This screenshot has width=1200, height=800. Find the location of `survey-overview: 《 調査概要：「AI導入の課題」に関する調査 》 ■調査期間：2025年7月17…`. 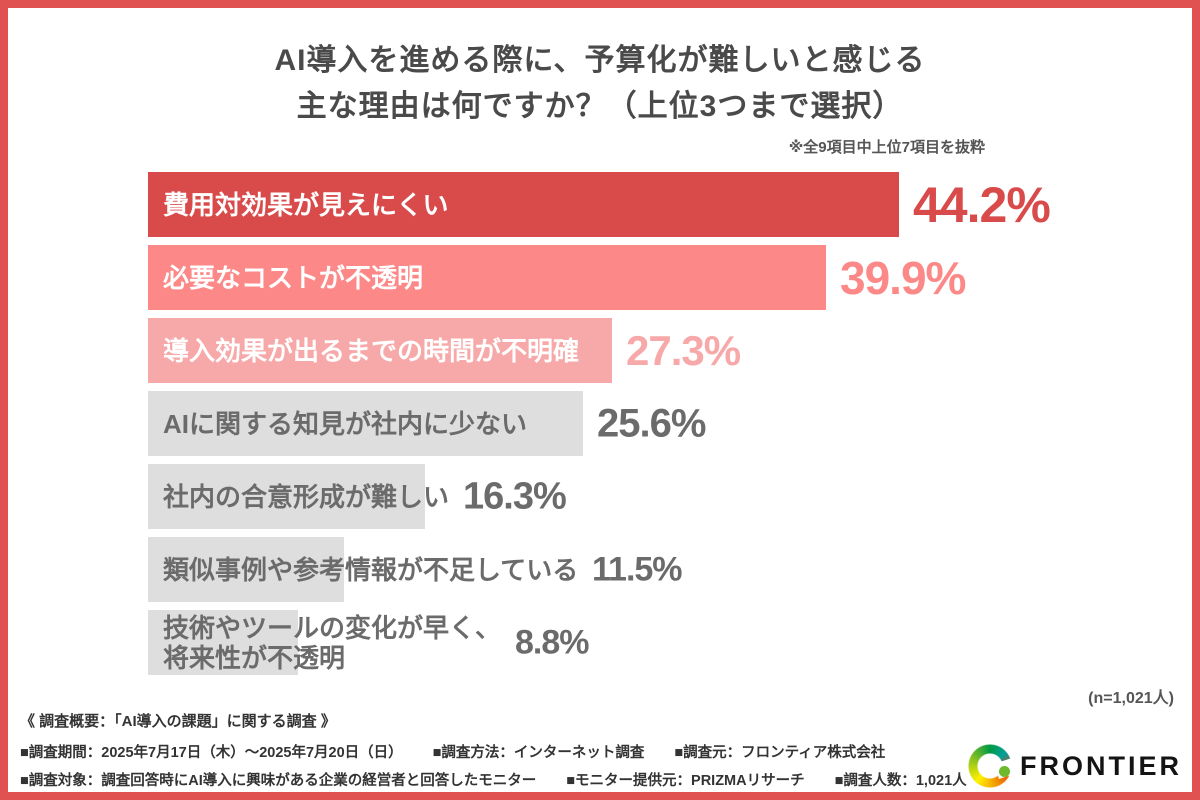

survey-overview: 《 調査概要：「AI導入の課題」に関する調査 》 ■調査期間：2025年7月17… is located at coordinates (493, 753).